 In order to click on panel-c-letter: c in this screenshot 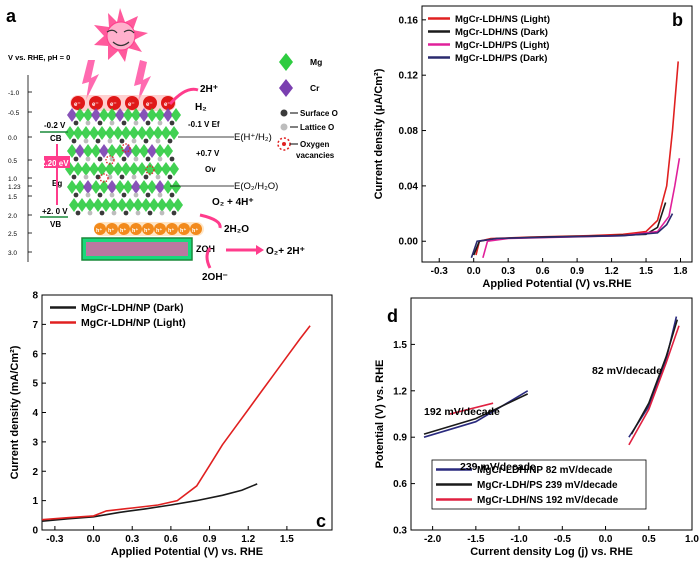, I will do `click(321, 521)`.